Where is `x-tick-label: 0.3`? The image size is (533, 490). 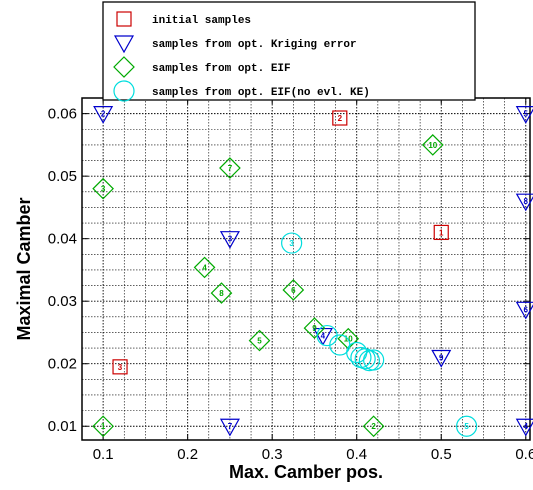 x-tick-label: 0.3 is located at coordinates (272, 454).